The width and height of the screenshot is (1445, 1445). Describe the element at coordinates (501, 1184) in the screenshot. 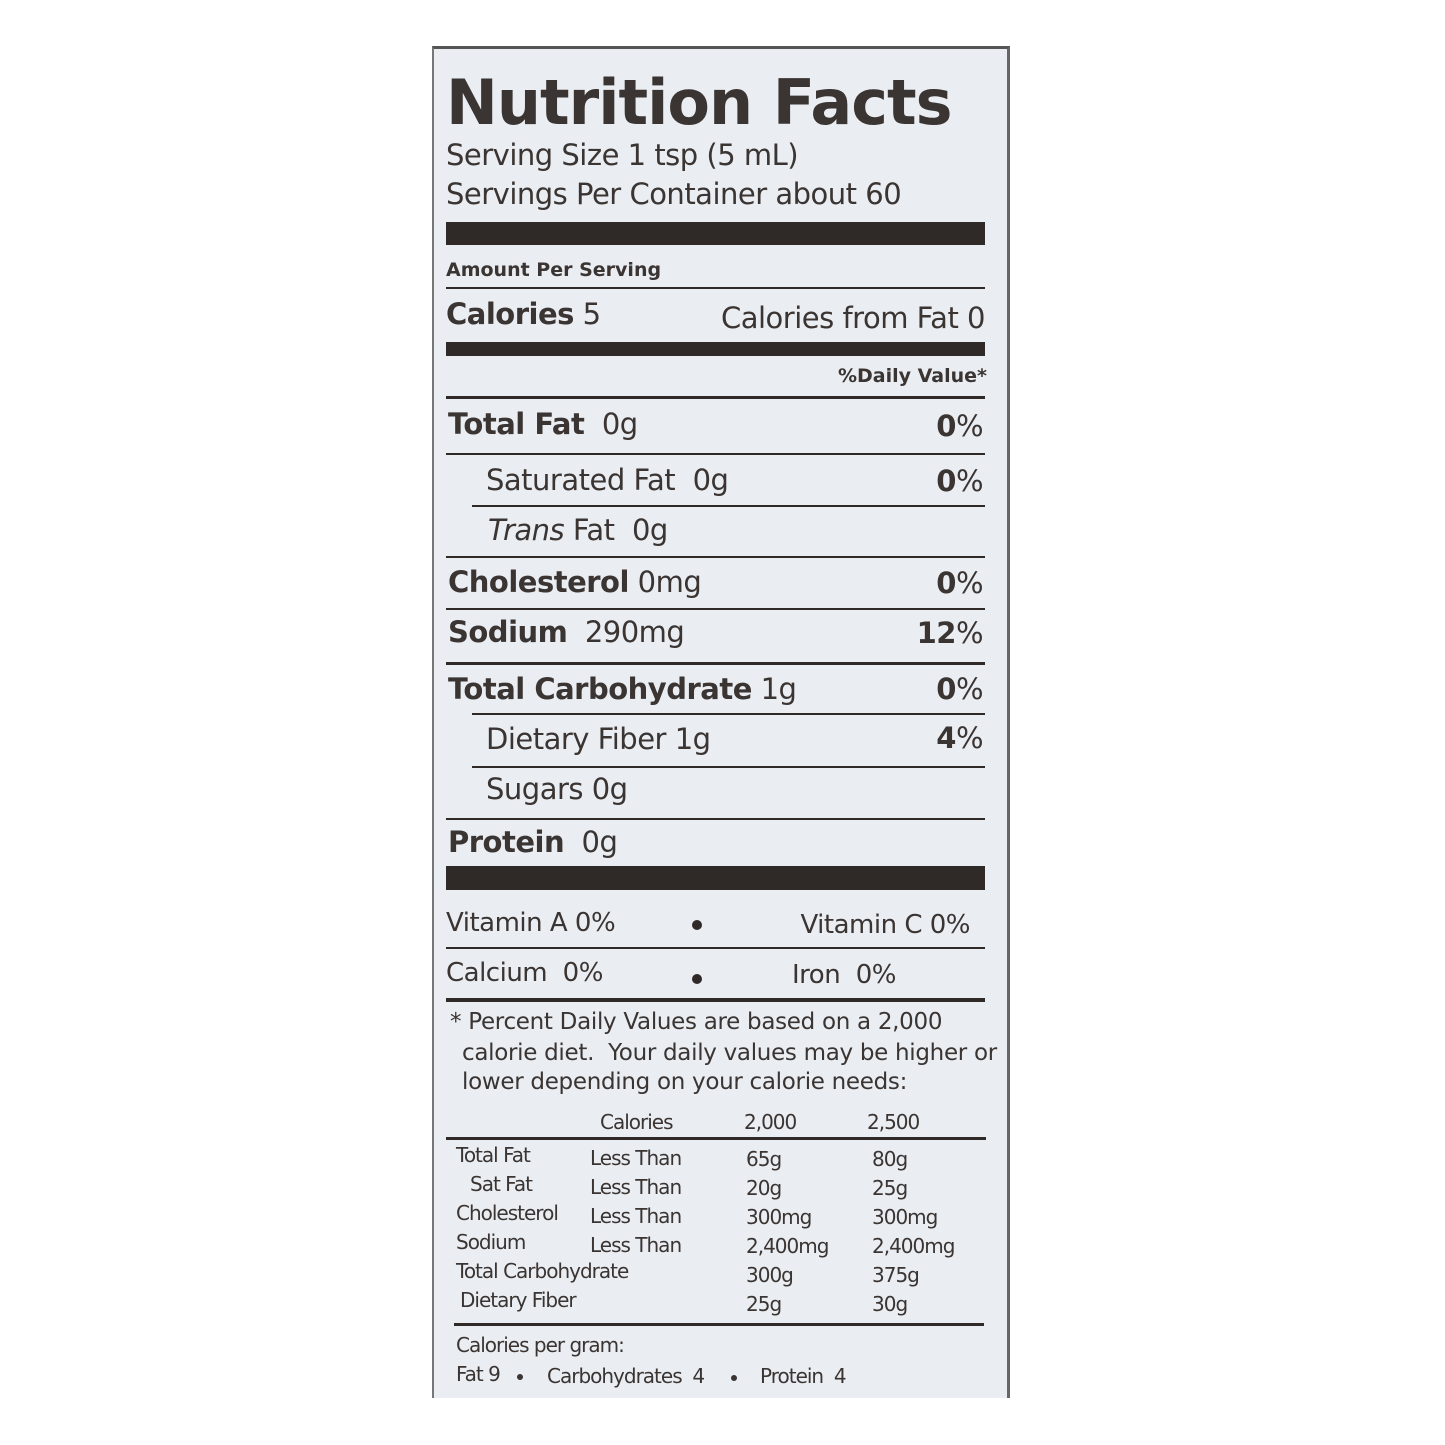

I see `dv-table-cell: Sat Fat` at that location.